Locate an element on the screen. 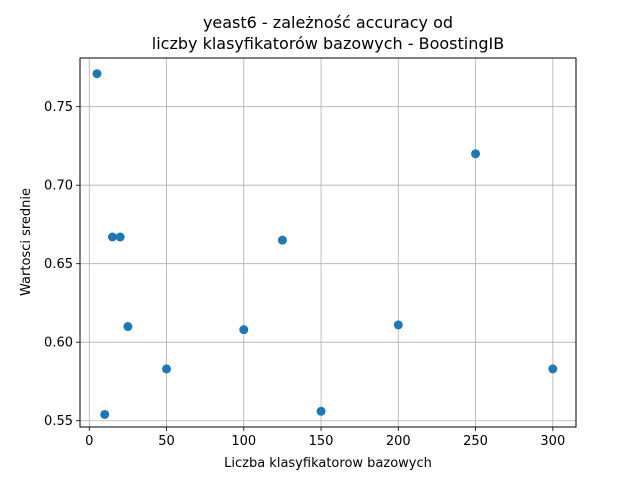  y-axis-ticks: 0.55 0.60 0.65 0.70 0.75 is located at coordinates (62, 264).